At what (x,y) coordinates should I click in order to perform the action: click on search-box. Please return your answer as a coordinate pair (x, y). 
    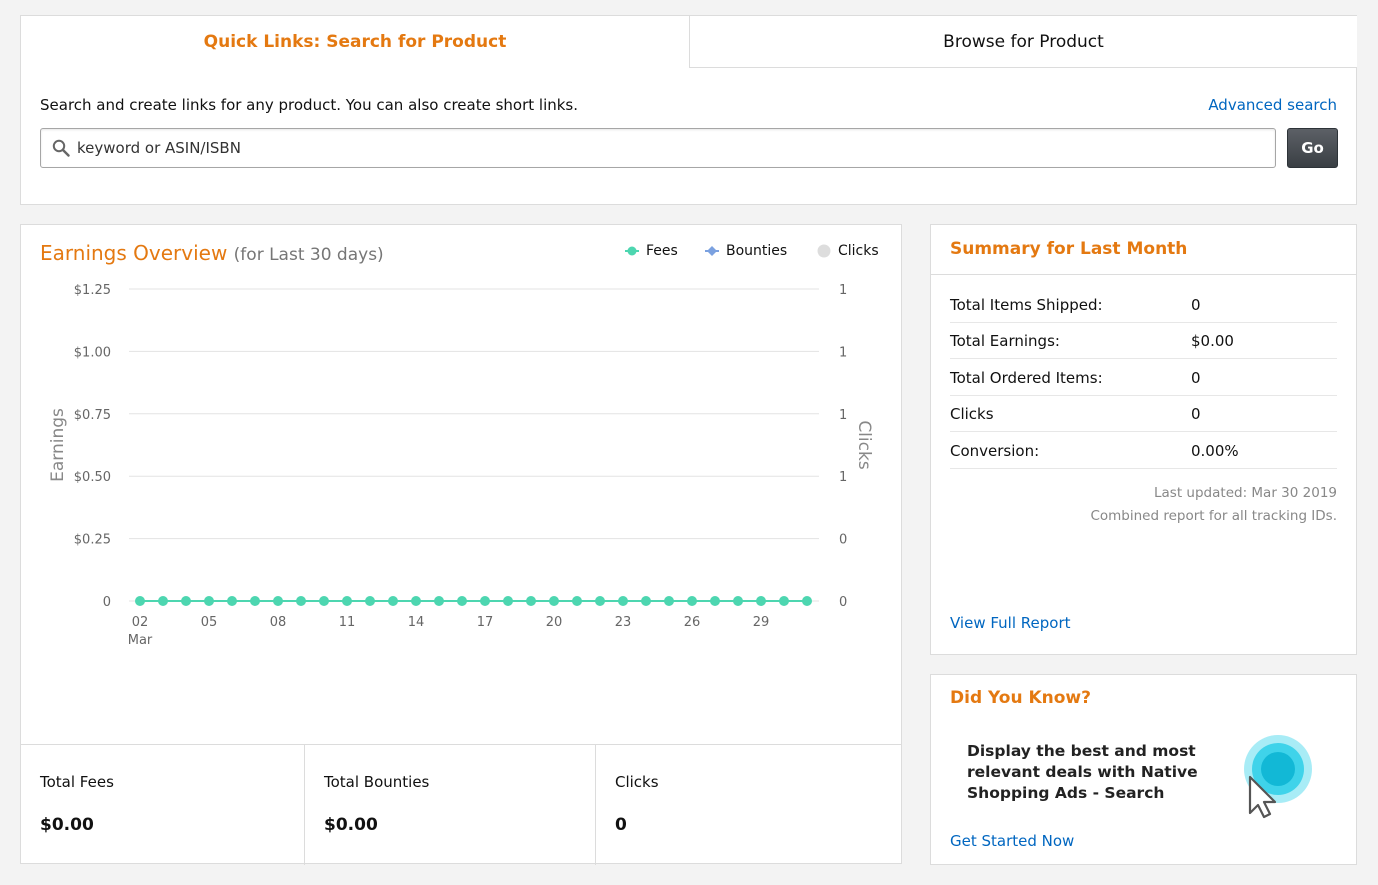
    Looking at the image, I should click on (658, 148).